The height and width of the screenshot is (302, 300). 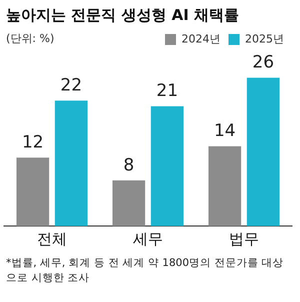 I want to click on text: *법률, 세무, 회계 등 전 세계 약 1800명의 전문가를 대상으로 시행한 조사, so click(x=145, y=271).